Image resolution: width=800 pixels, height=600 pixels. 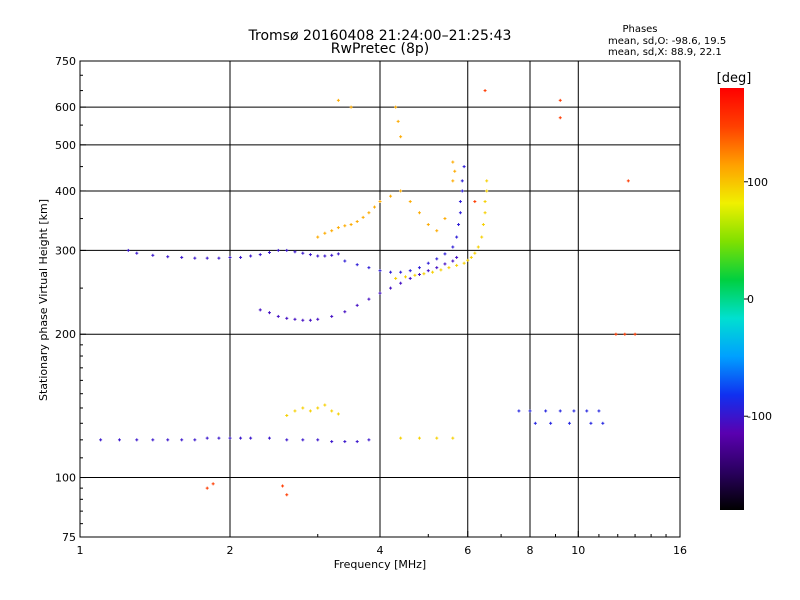 I want to click on x-tick-label: 8, so click(x=530, y=550).